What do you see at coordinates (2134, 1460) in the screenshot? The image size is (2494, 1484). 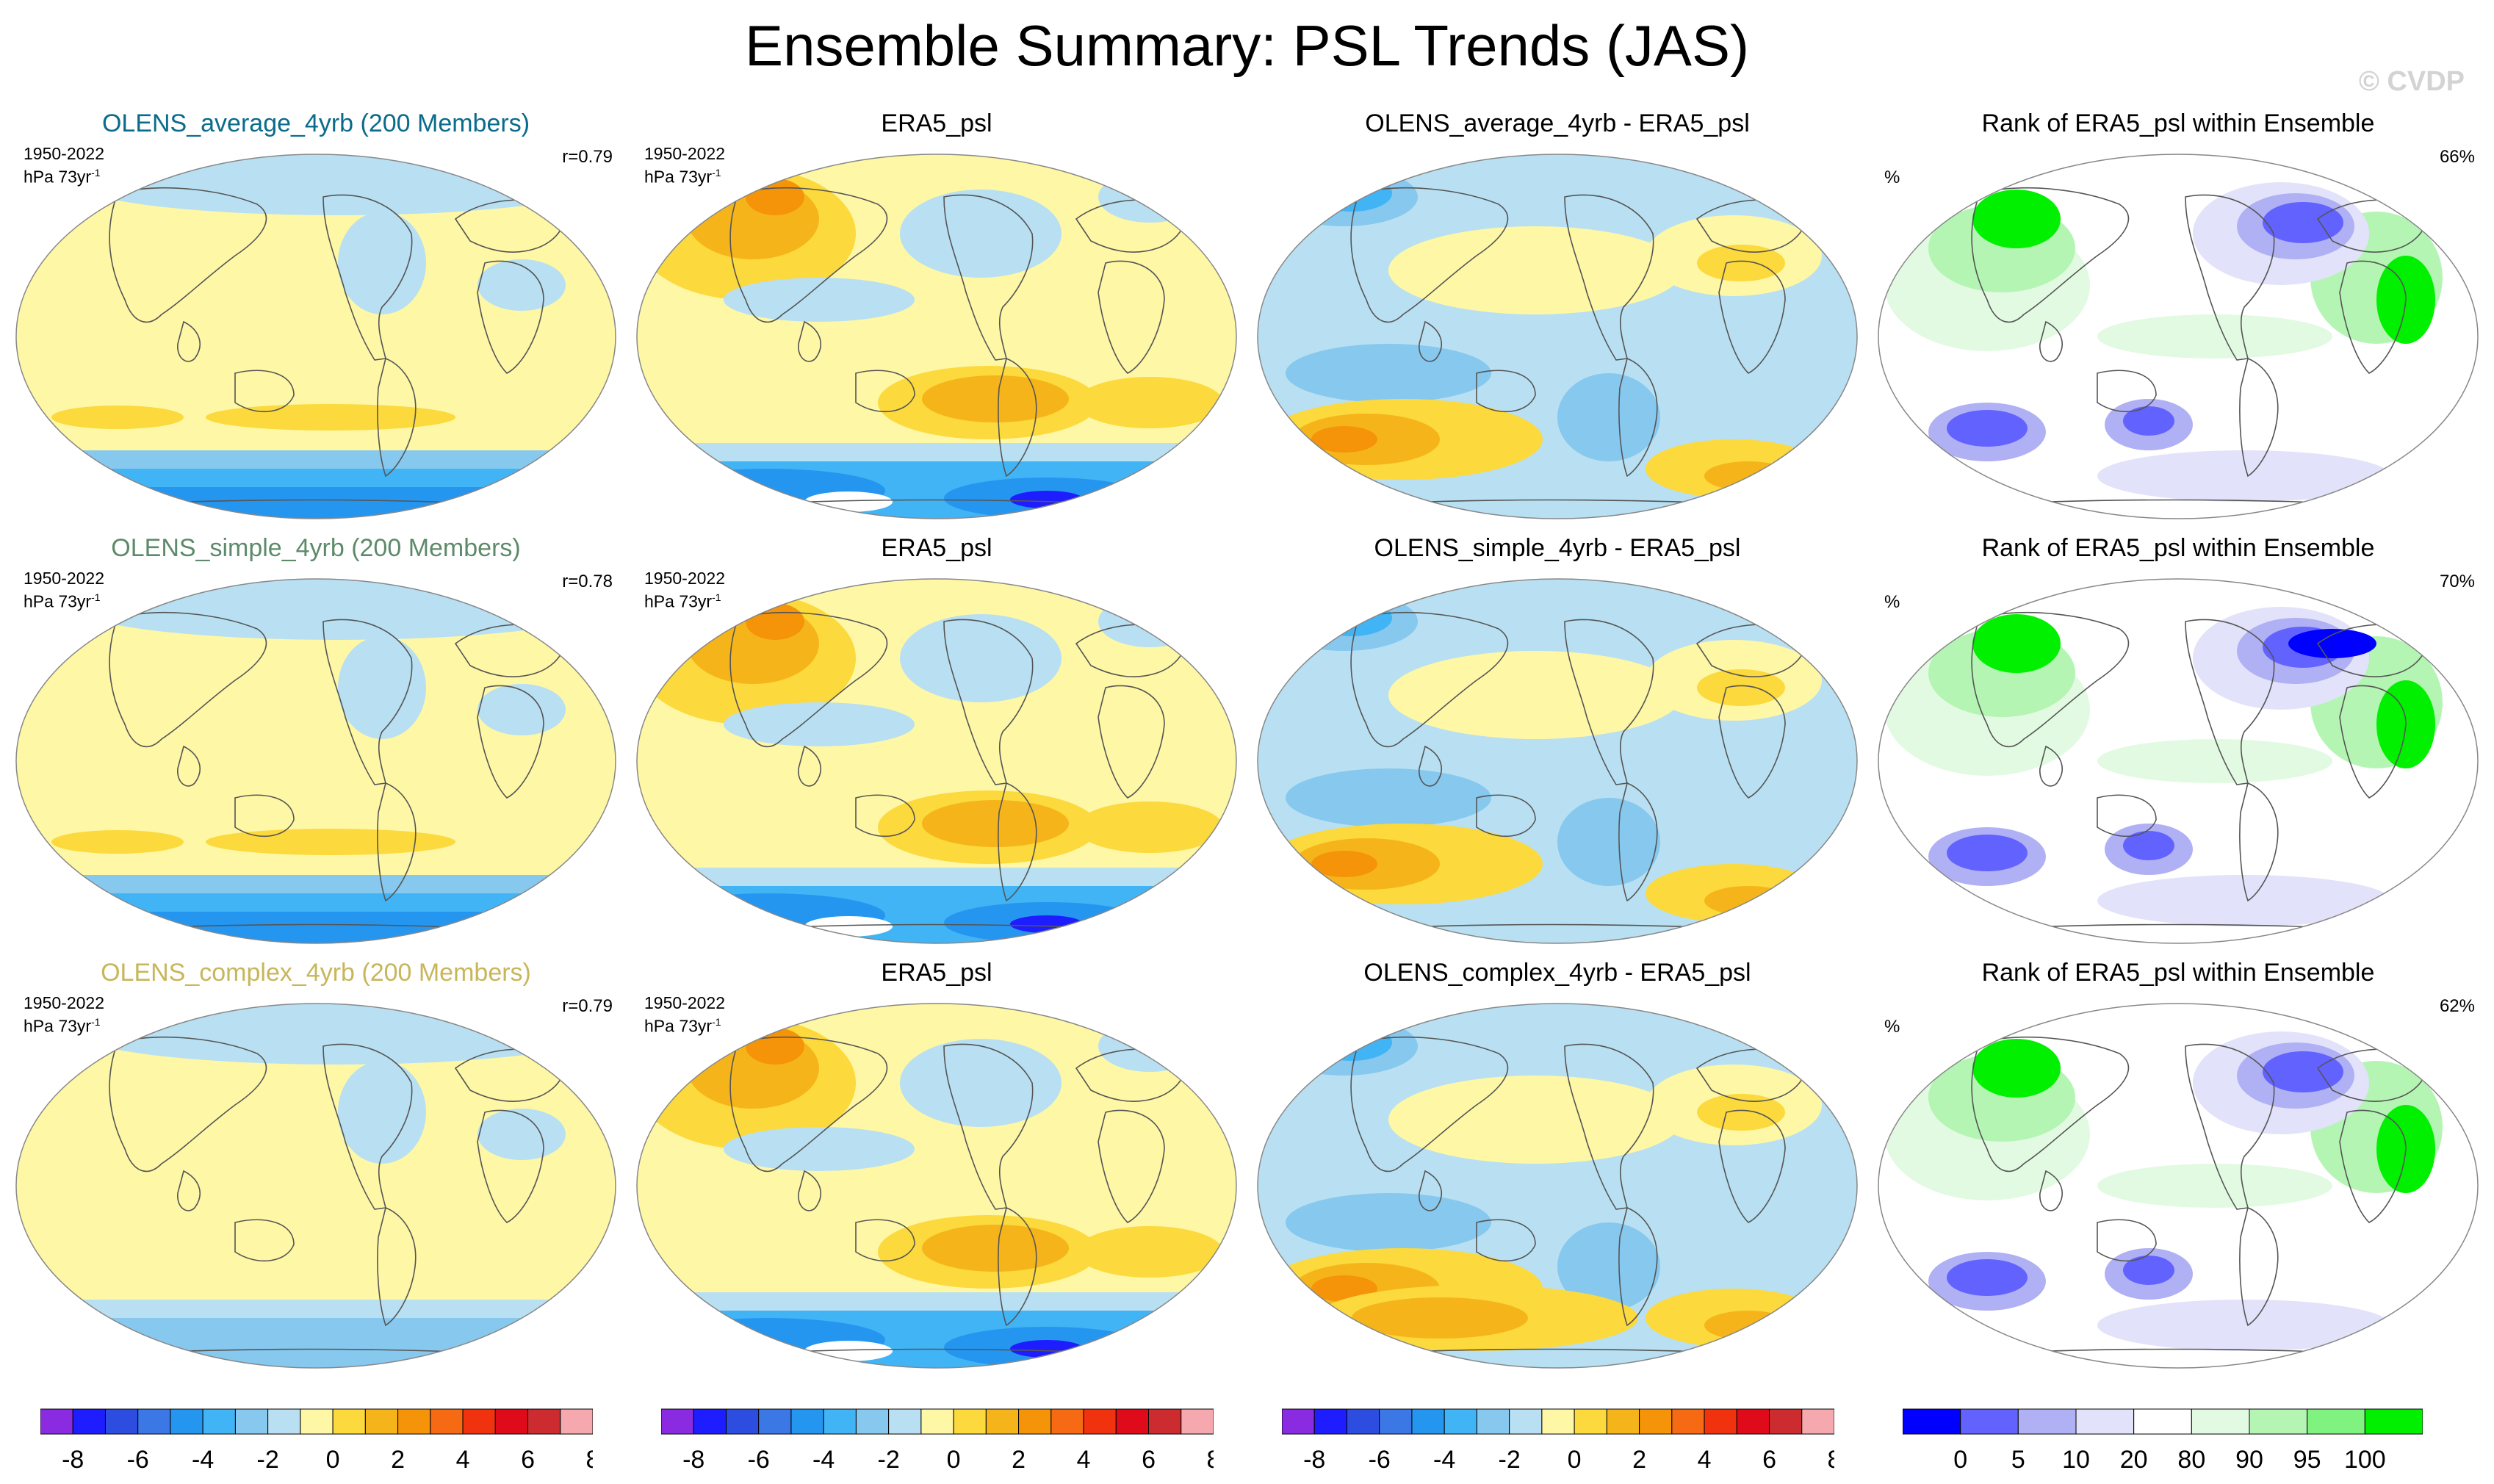 I see `colorbar-tick-label: 20` at bounding box center [2134, 1460].